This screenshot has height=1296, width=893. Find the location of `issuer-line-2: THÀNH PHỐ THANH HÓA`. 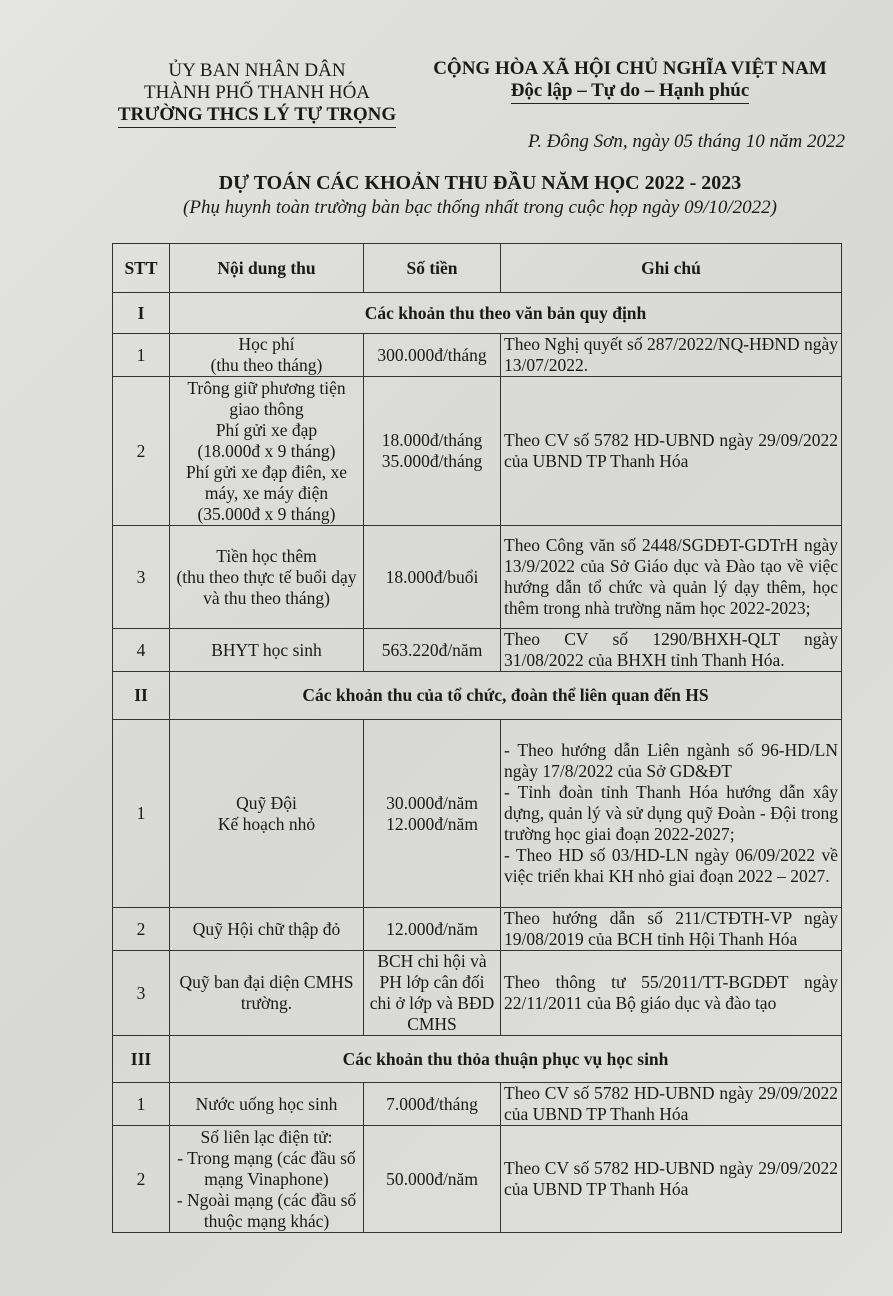

issuer-line-2: THÀNH PHỐ THANH HÓA is located at coordinates (257, 92).